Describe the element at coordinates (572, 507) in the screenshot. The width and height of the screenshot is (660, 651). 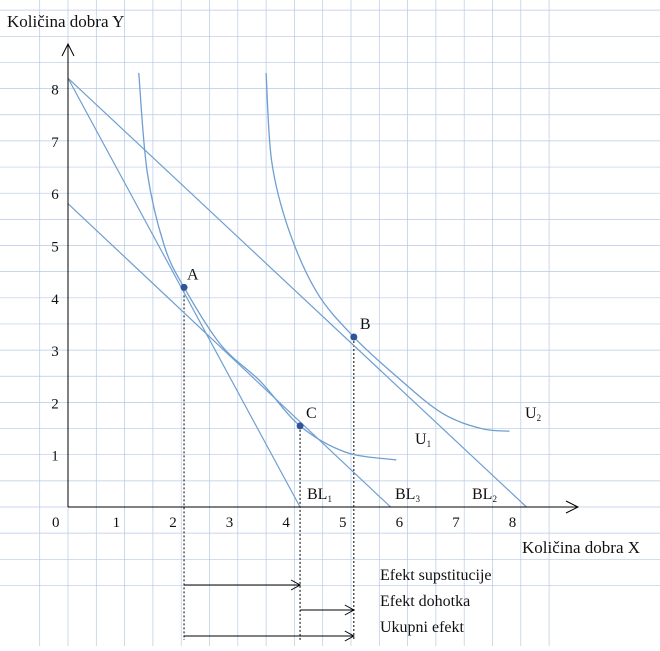
I see `x-axis-arrow` at that location.